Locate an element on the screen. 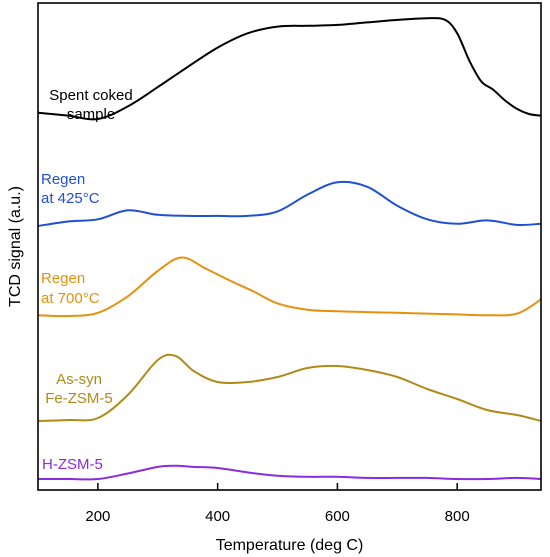 This screenshot has height=557, width=550. x-axis-title: Temperature (deg C) is located at coordinates (290, 545).